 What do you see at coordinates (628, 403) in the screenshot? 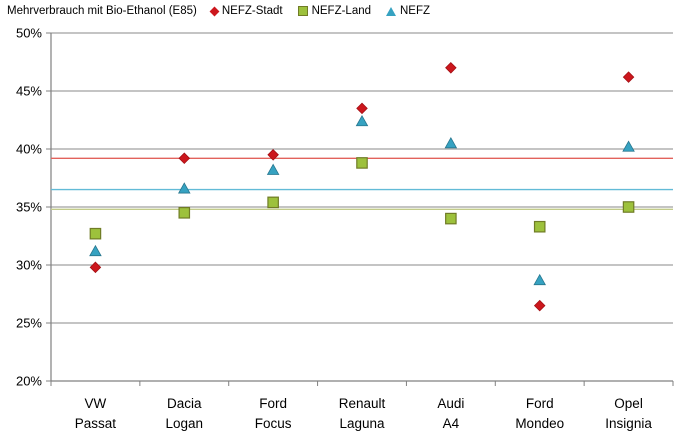
I see `x-category-label-6-line-0: Opel` at bounding box center [628, 403].